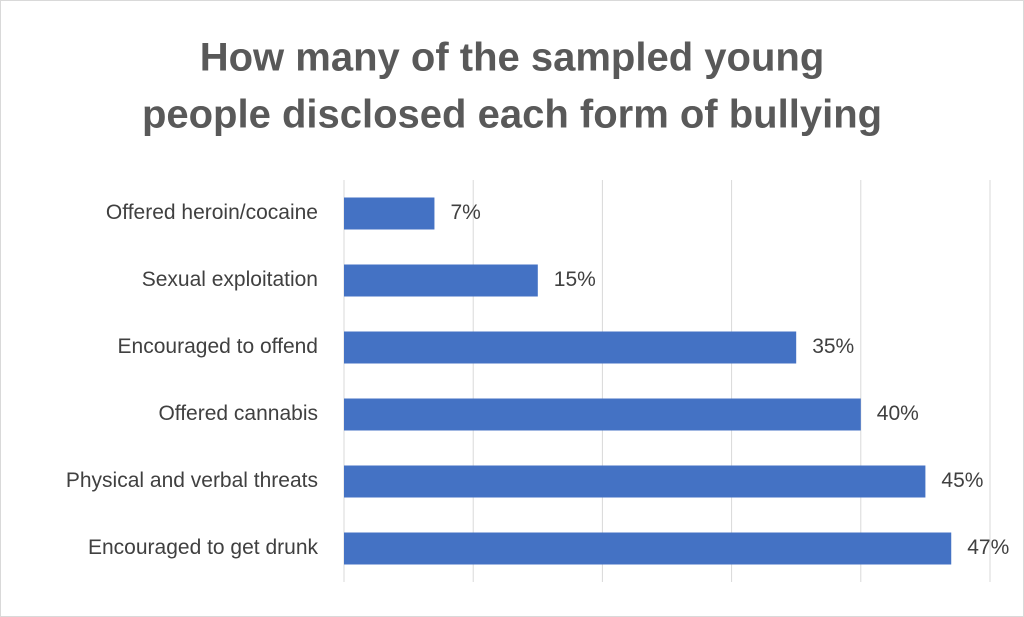 The height and width of the screenshot is (617, 1024). Describe the element at coordinates (218, 346) in the screenshot. I see `y-tick-label: Encouraged to offend` at that location.